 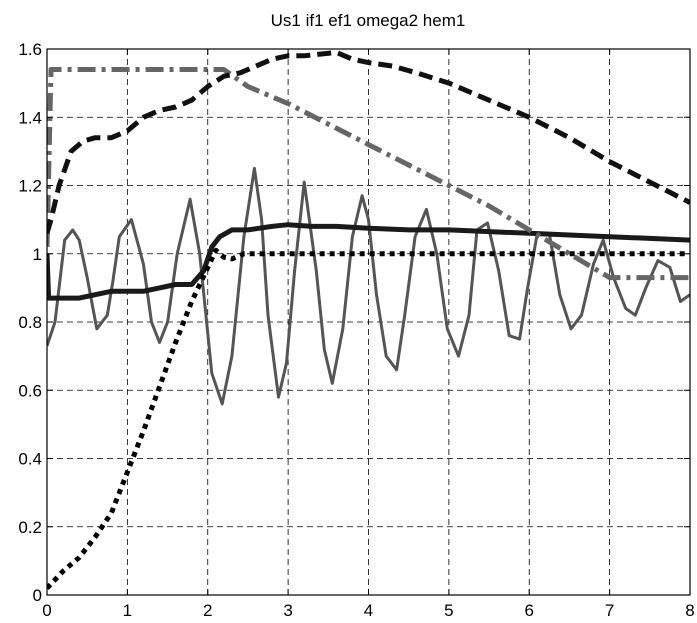 What do you see at coordinates (368, 610) in the screenshot?
I see `x-tick-label: 4` at bounding box center [368, 610].